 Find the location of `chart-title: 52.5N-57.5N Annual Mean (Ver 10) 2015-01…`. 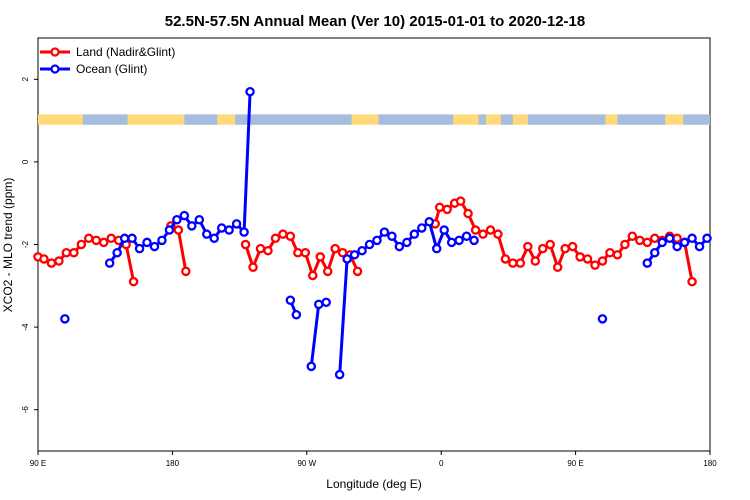

chart-title: 52.5N-57.5N Annual Mean (Ver 10) 2015-01… is located at coordinates (375, 21).